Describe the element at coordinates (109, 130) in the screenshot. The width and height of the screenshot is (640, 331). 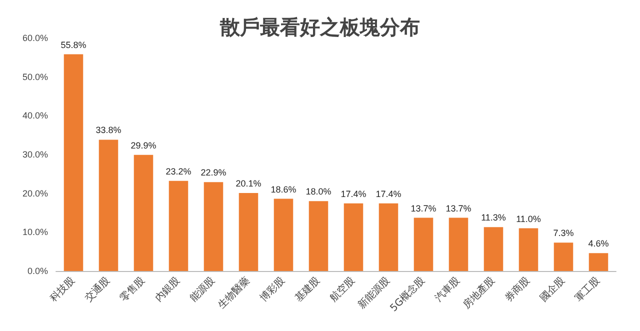
I see `data-label: 33.8%` at that location.